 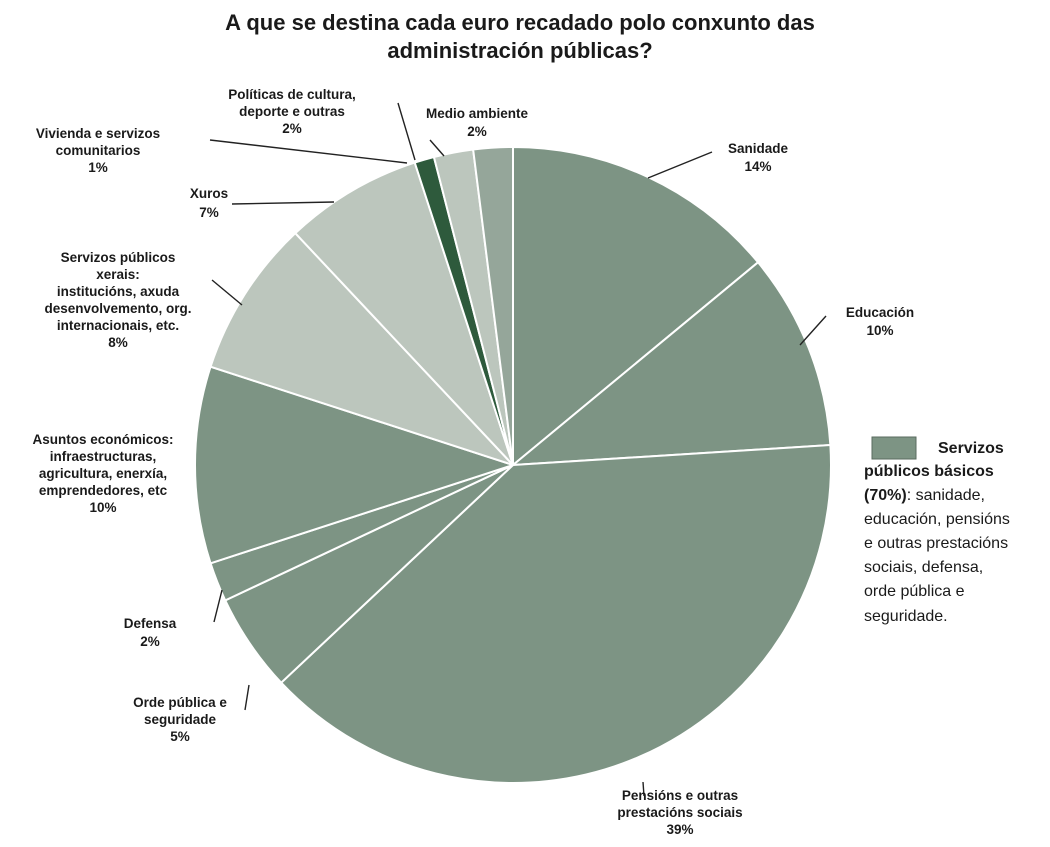 I want to click on slice-label: Xuros 7%, so click(x=209, y=203).